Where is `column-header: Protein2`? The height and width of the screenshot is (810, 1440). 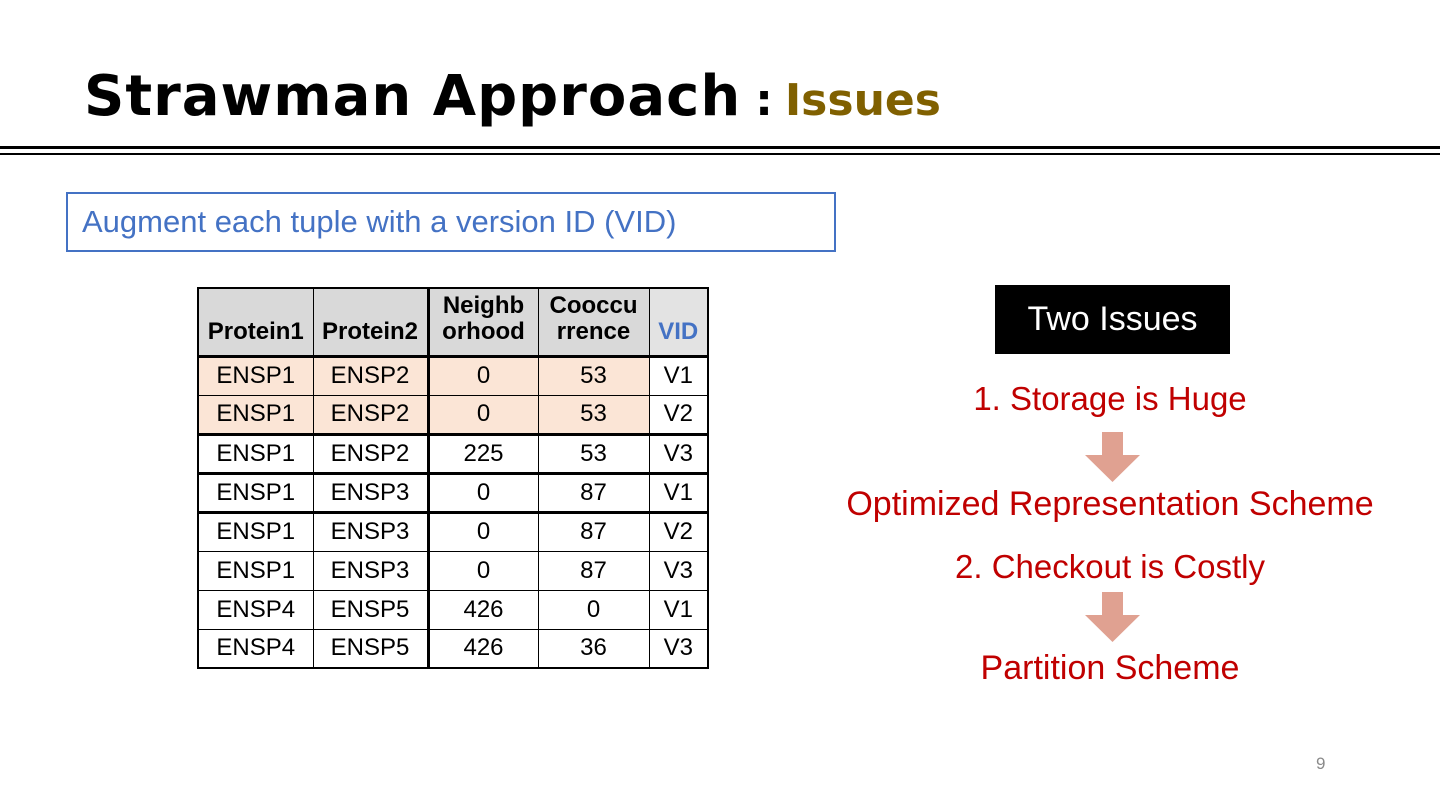 column-header: Protein2 is located at coordinates (370, 322).